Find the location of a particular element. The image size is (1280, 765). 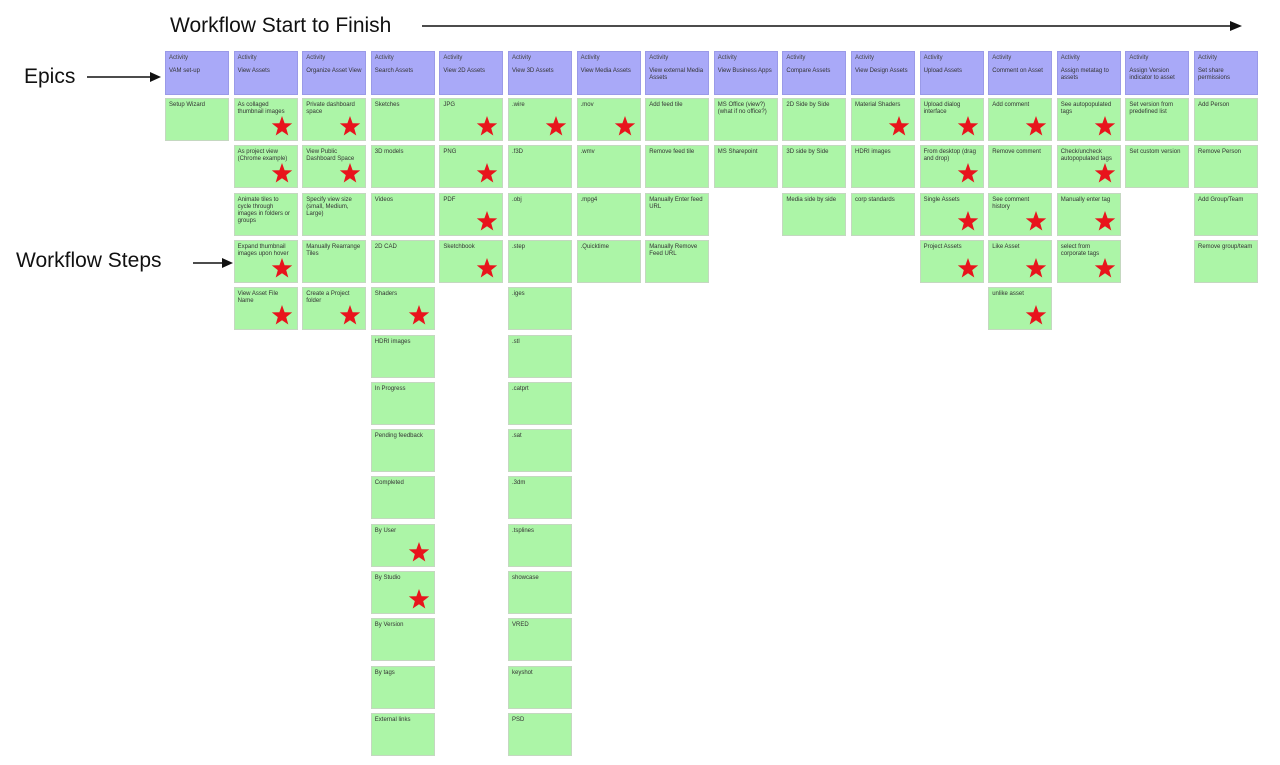

workflow-step-card: Single Assets is located at coordinates (951, 214).